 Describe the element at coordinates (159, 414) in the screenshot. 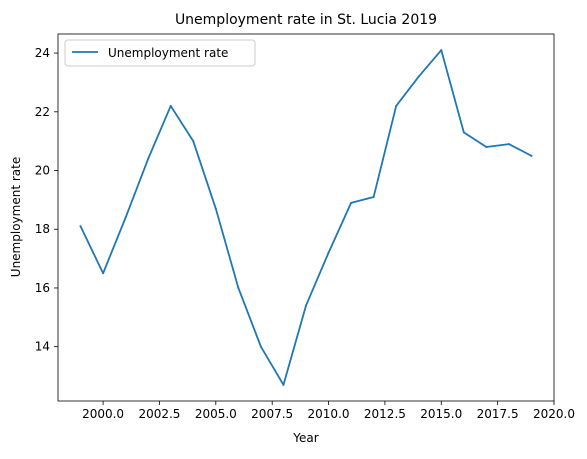

I see `x-tick-label: 2002.5` at that location.